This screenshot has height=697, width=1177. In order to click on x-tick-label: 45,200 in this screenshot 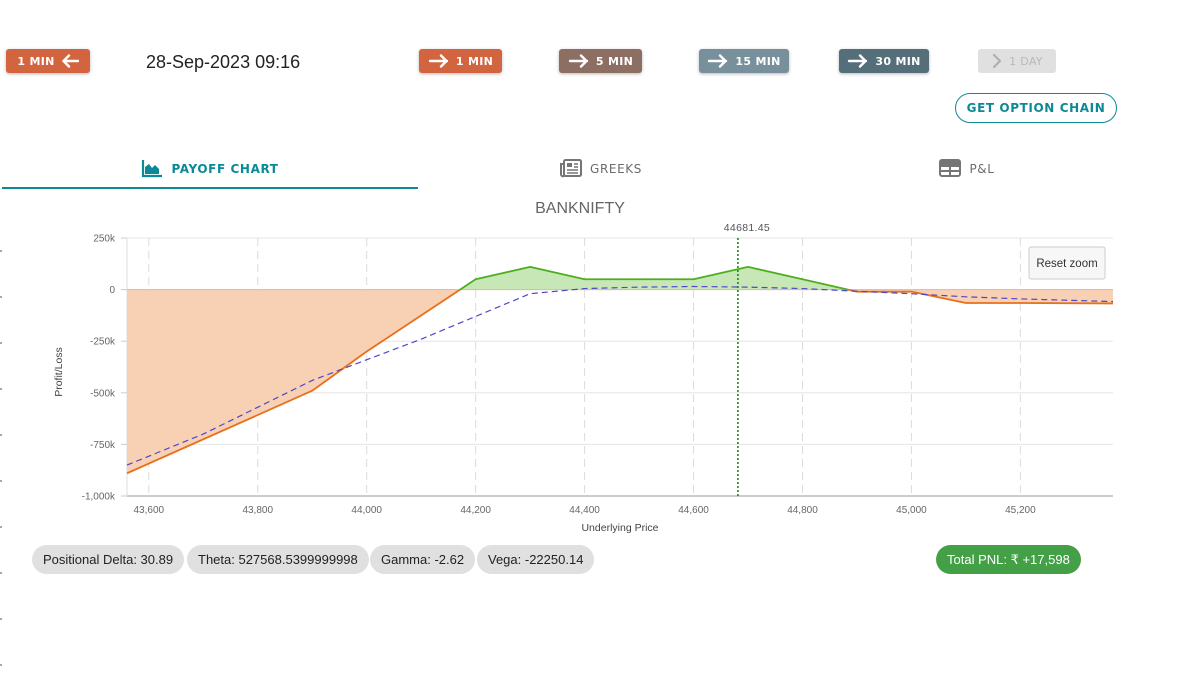, I will do `click(1020, 510)`.